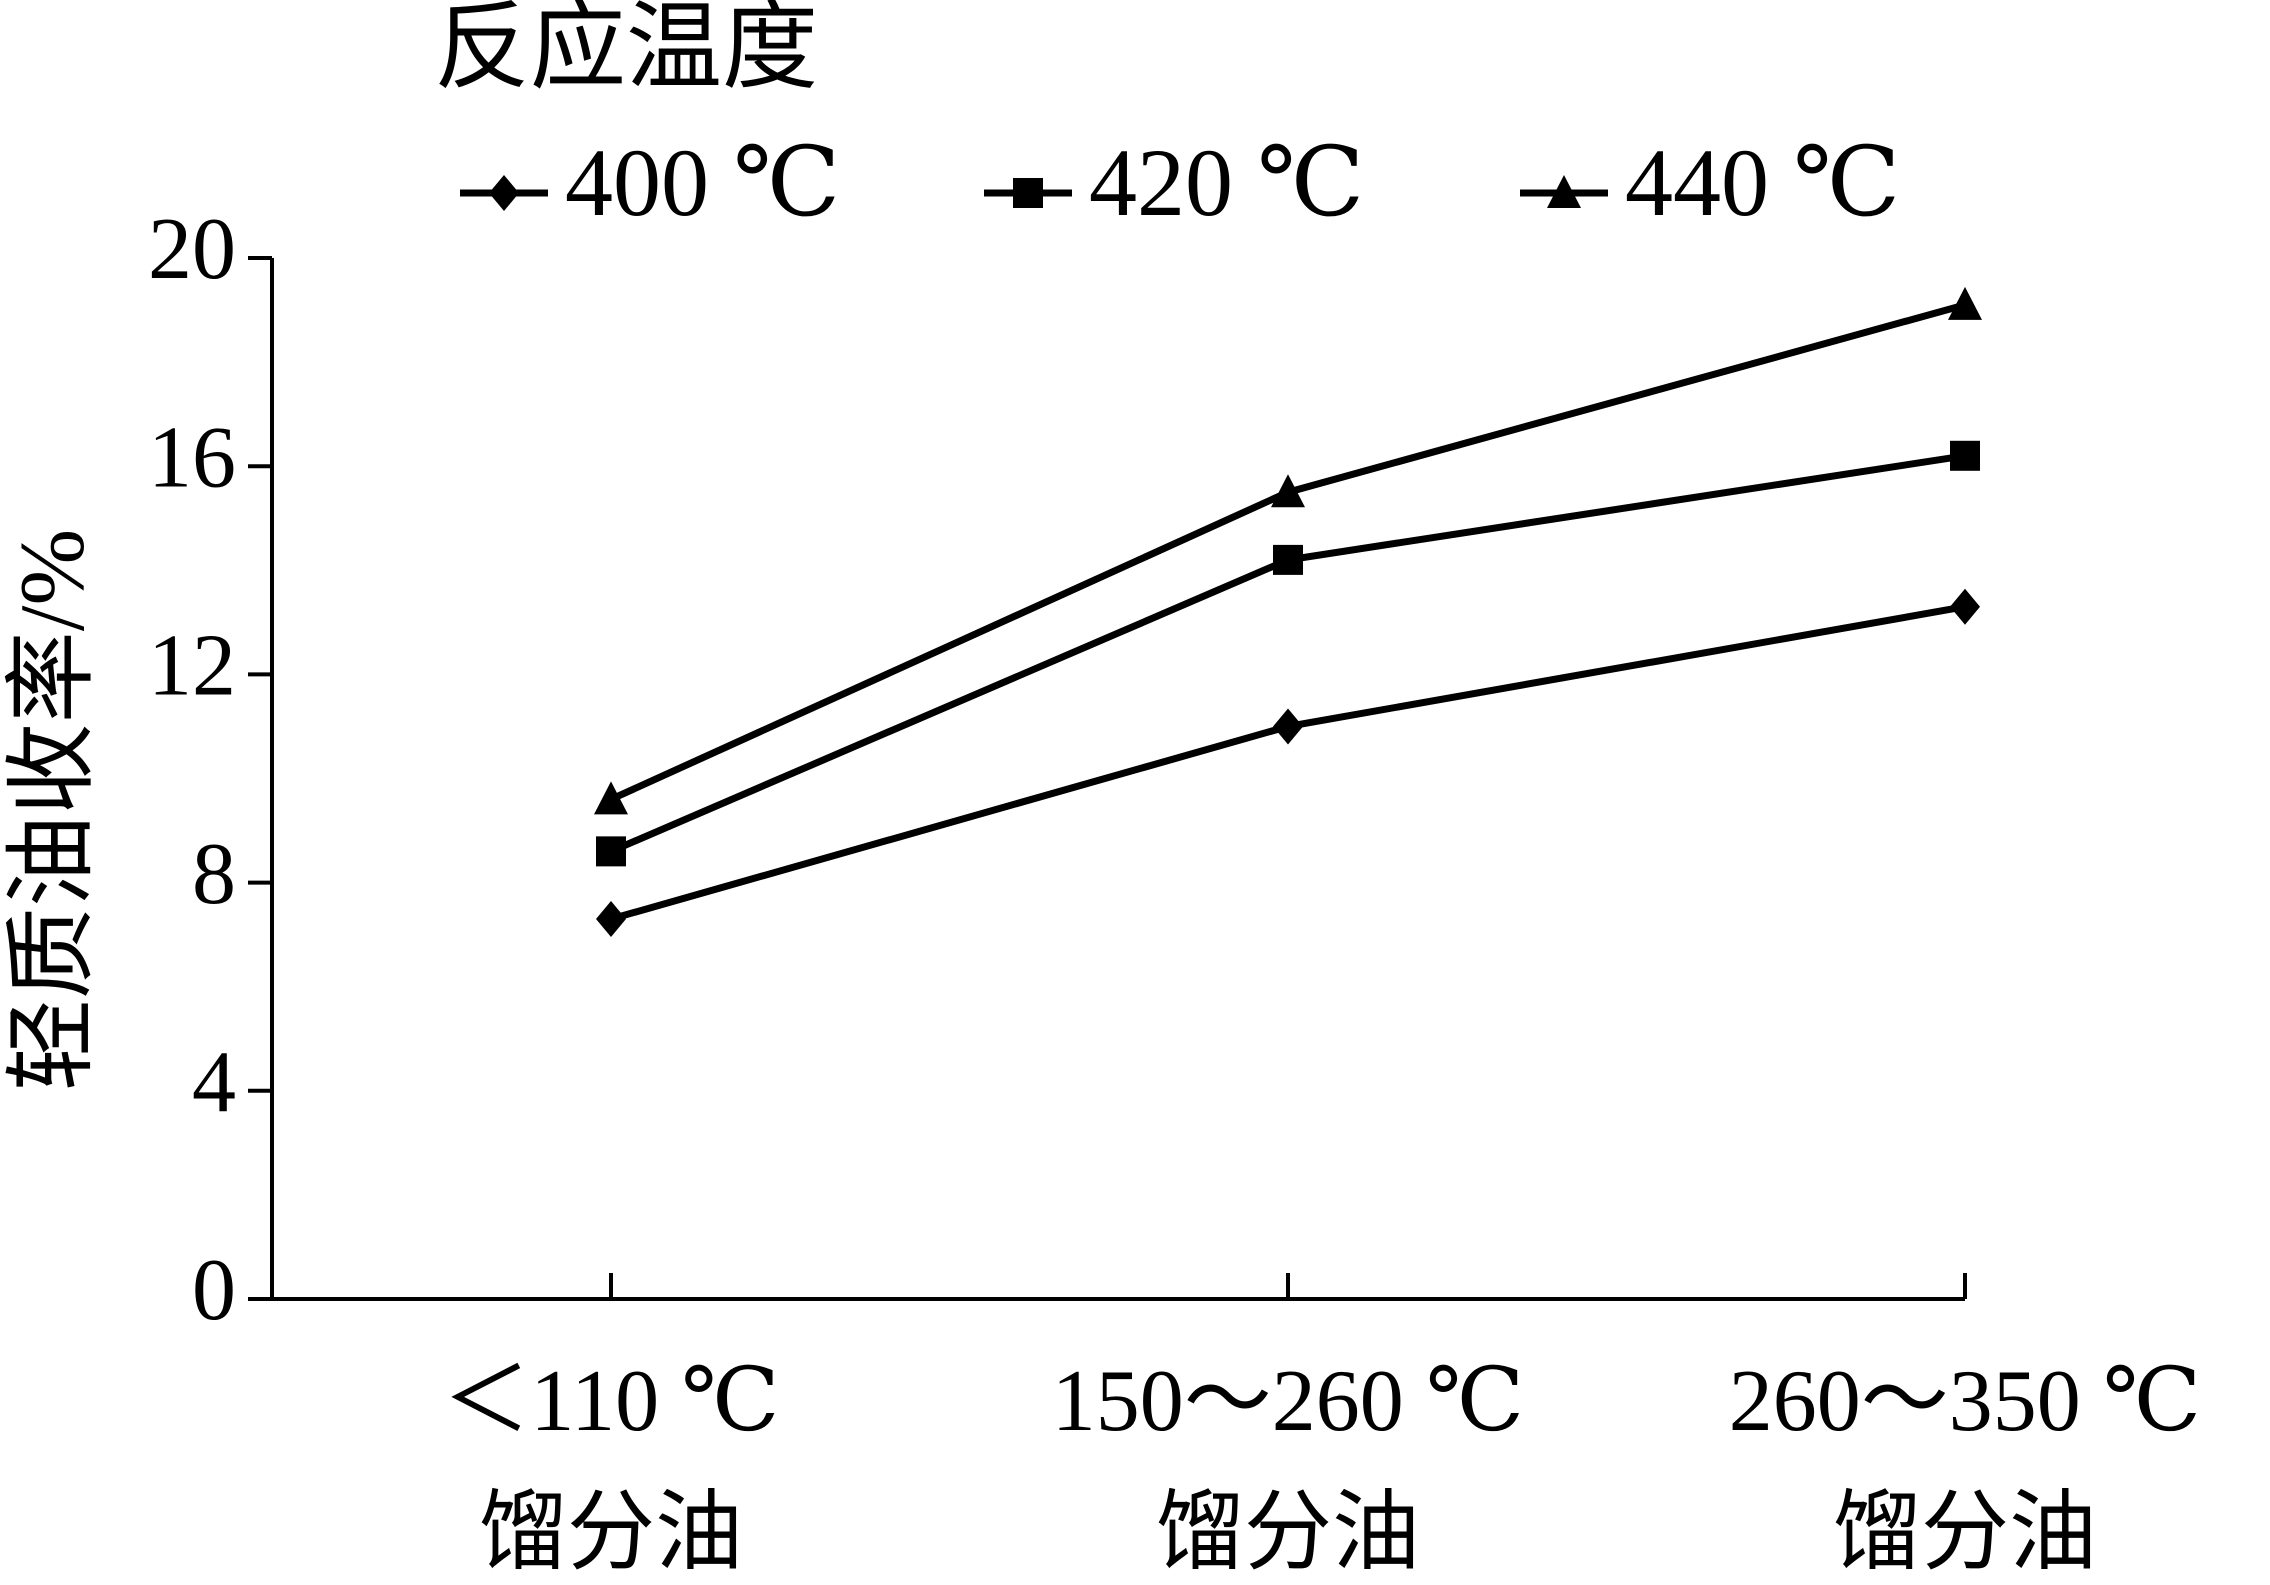 Image resolution: width=2270 pixels, height=1585 pixels. Describe the element at coordinates (702, 182) in the screenshot. I see `legend-label: 400 ℃` at that location.